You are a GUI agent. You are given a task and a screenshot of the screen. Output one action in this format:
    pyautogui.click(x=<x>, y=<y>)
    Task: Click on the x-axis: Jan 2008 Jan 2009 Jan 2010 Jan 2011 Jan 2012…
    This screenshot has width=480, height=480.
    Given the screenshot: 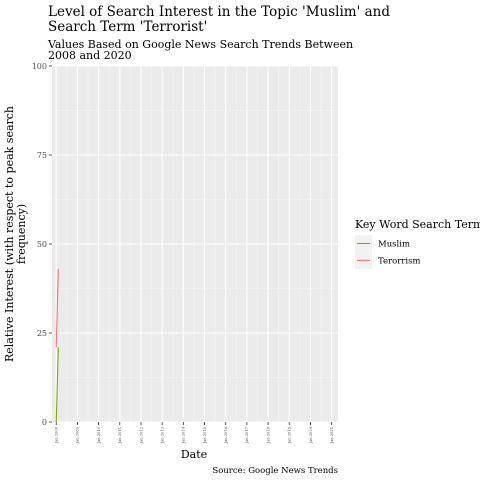 What is the action you would take?
    pyautogui.click(x=194, y=433)
    